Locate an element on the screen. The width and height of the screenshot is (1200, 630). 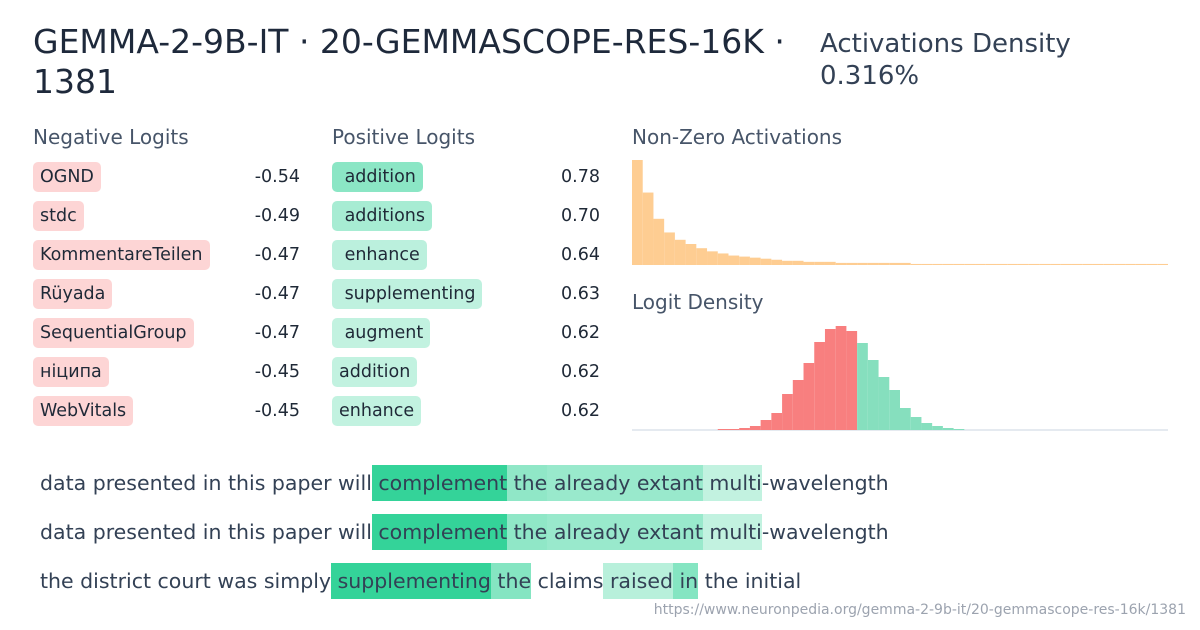
logit-row: WebVitals -0.45 is located at coordinates (166, 411).